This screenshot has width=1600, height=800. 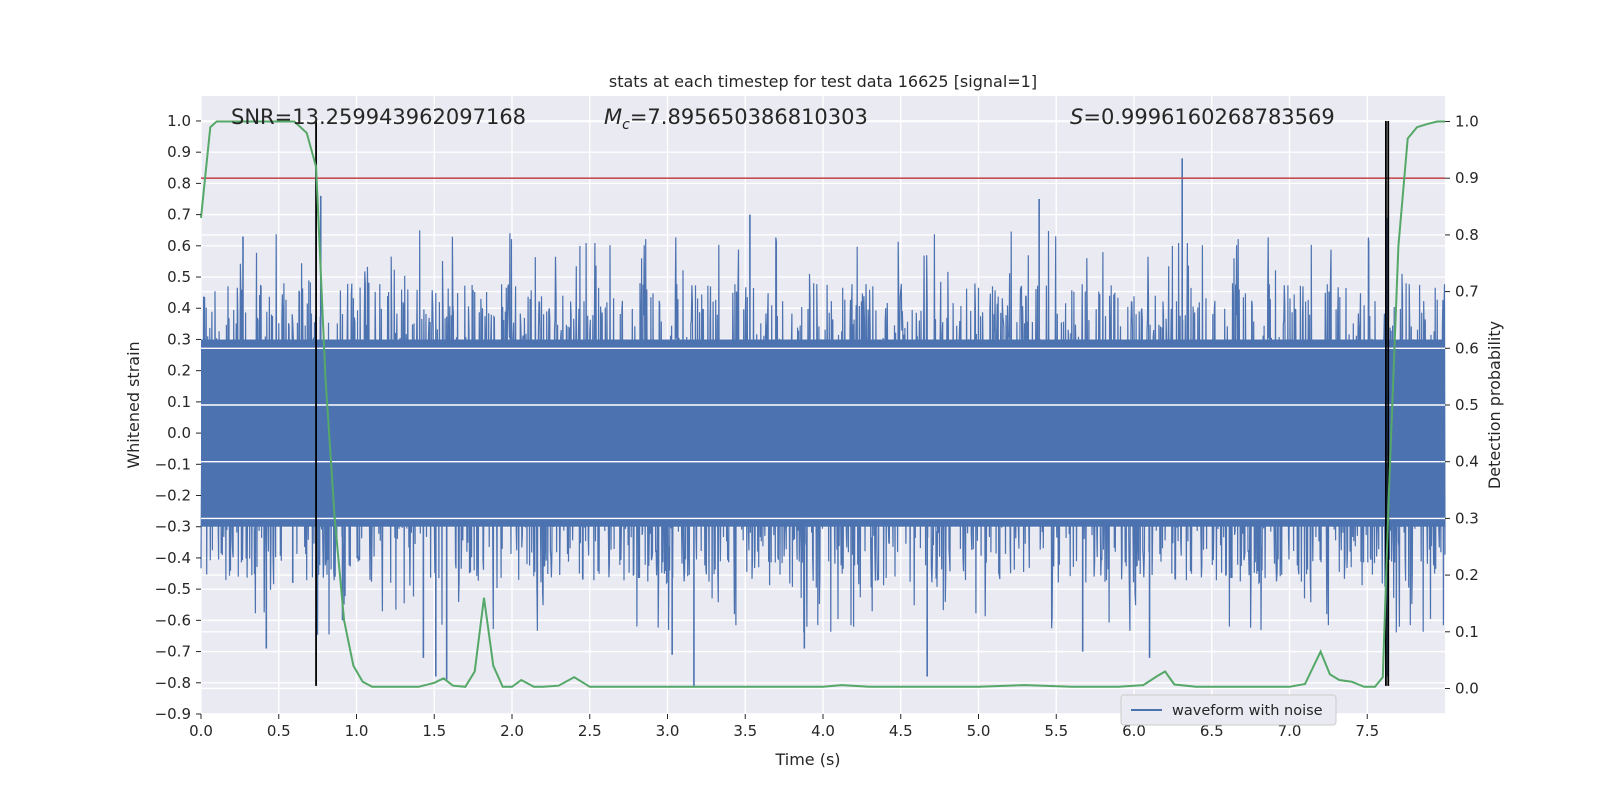 What do you see at coordinates (1134, 731) in the screenshot?
I see `x-tick-label: 6.0` at bounding box center [1134, 731].